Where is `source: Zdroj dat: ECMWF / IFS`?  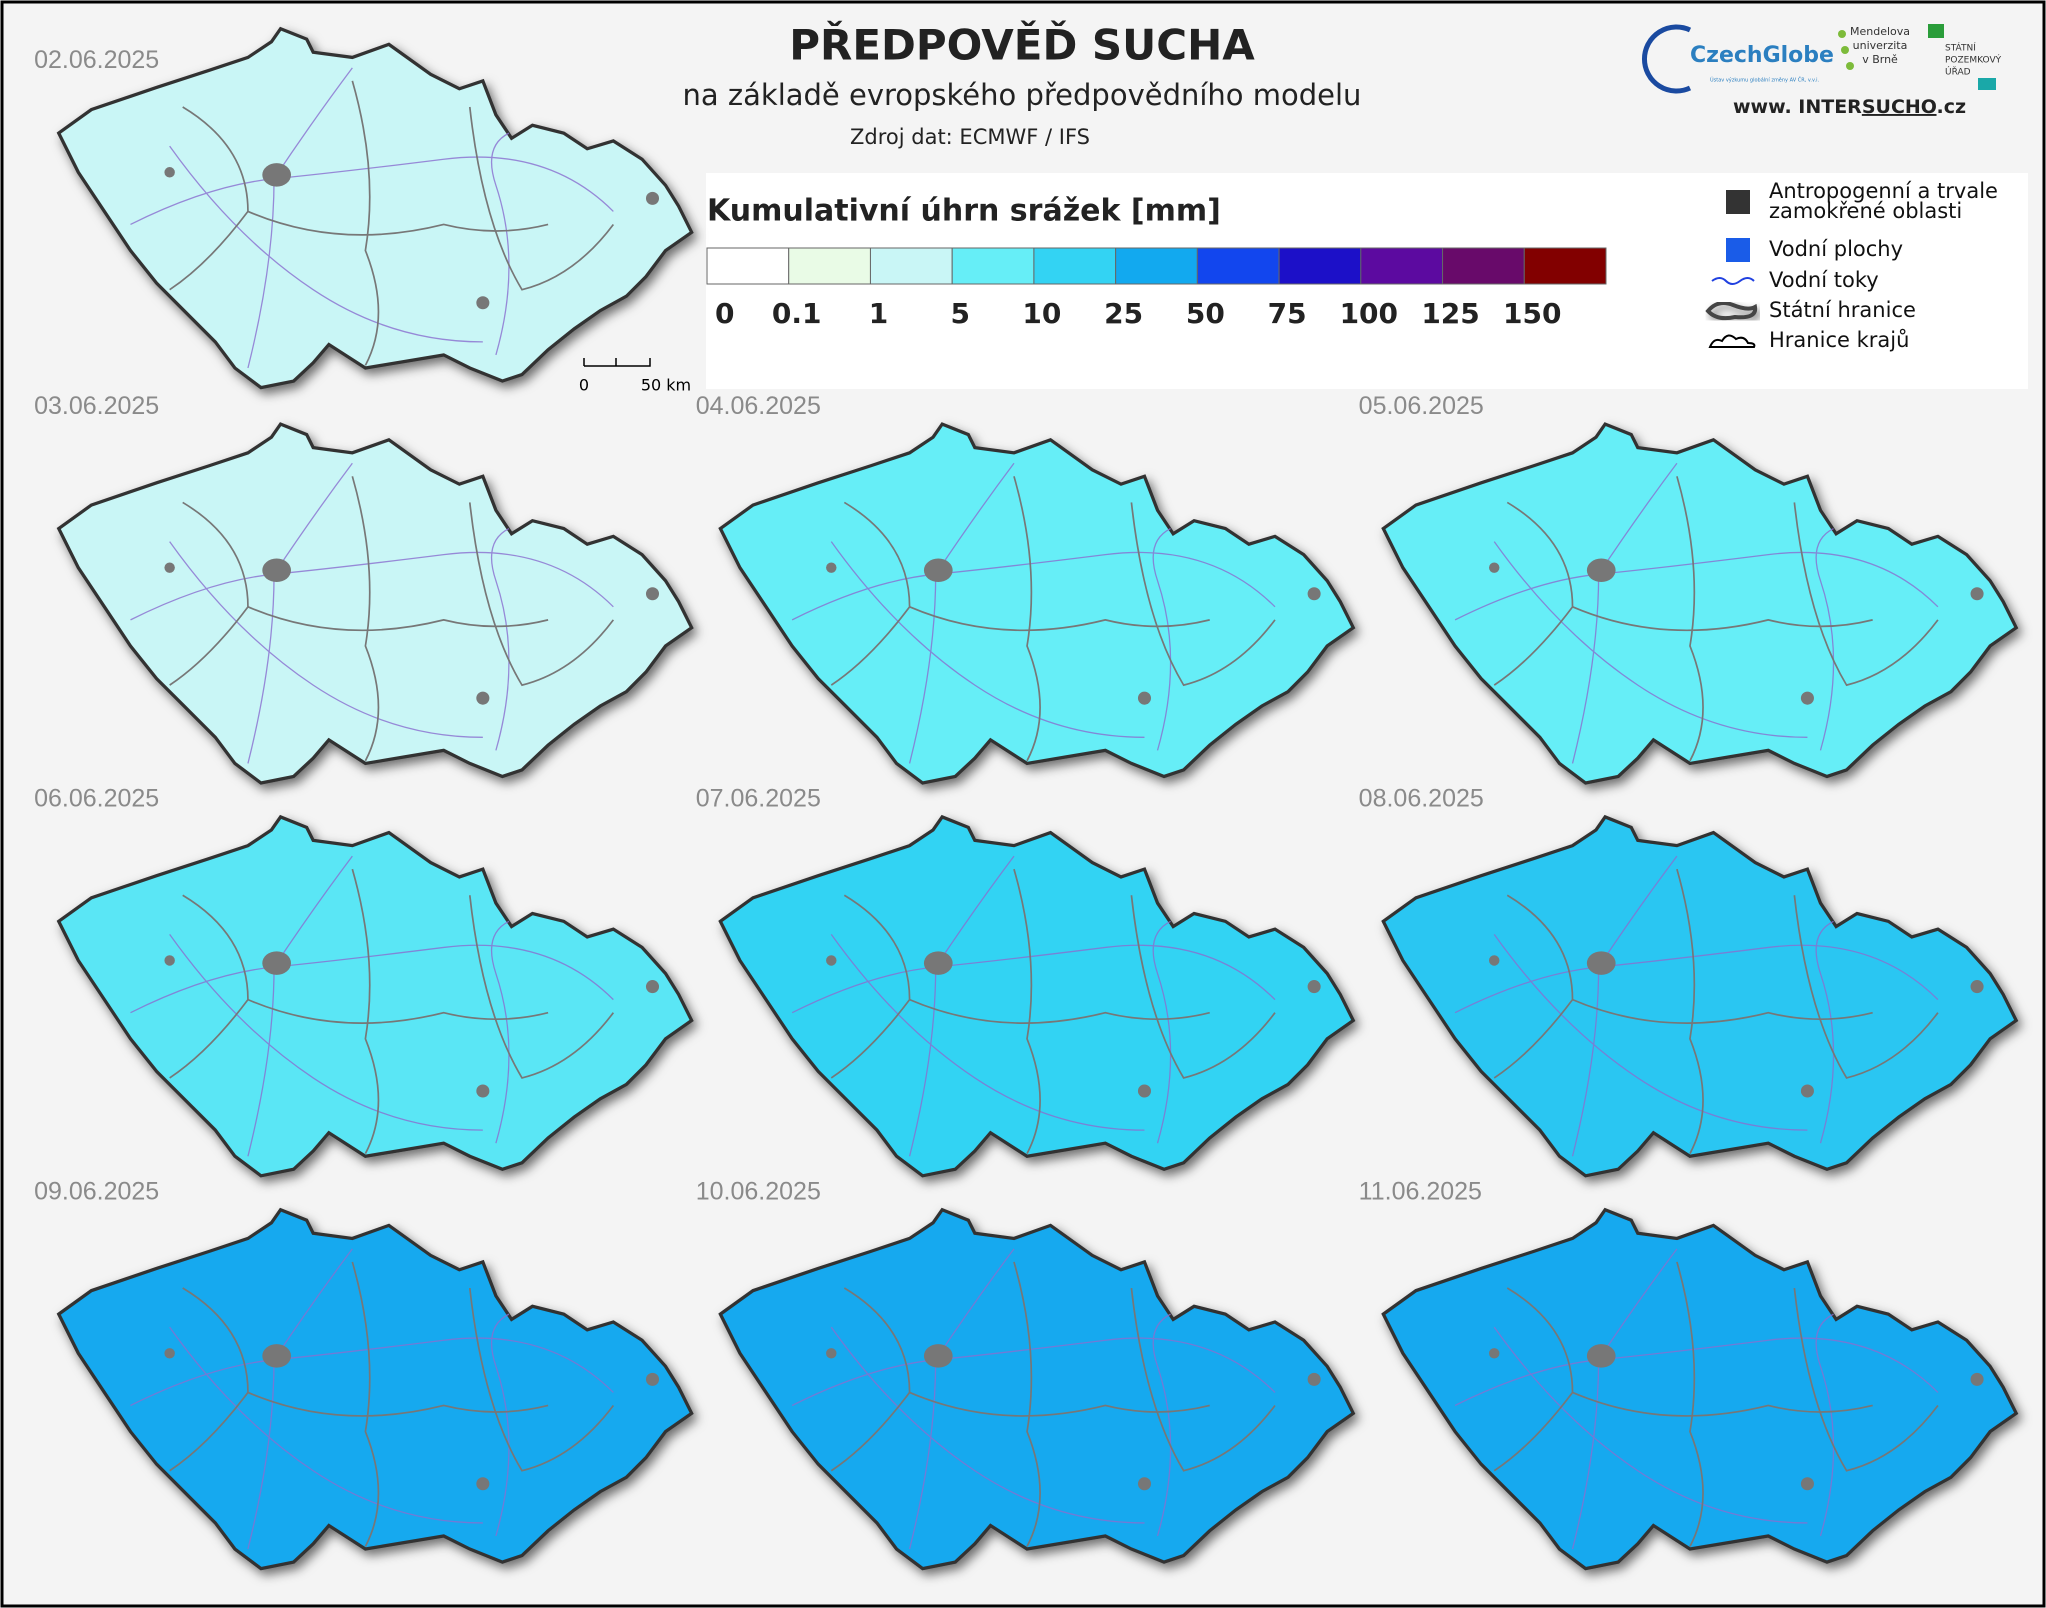
source: Zdroj dat: ECMWF / IFS is located at coordinates (970, 137).